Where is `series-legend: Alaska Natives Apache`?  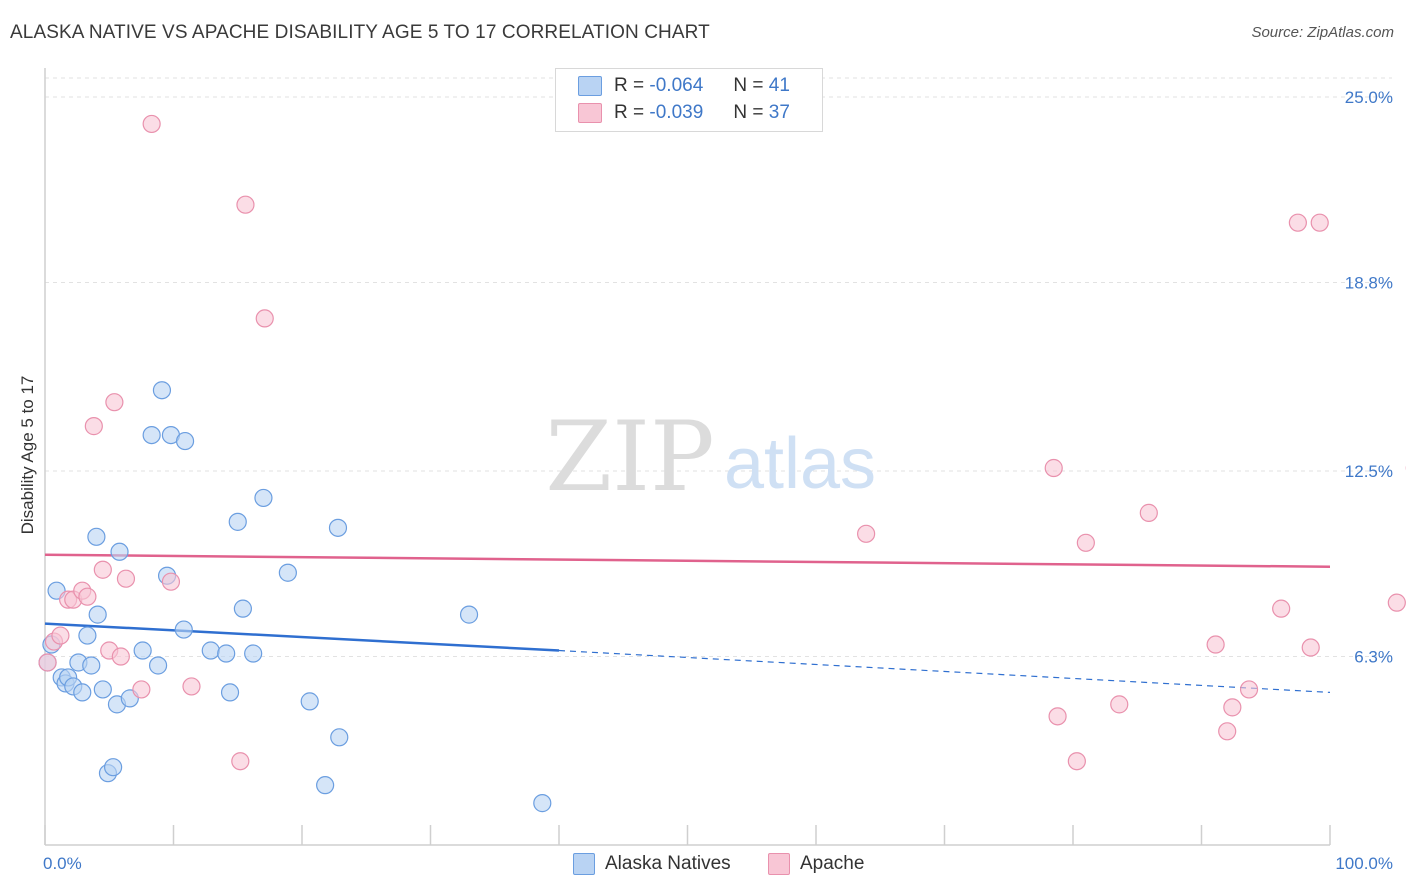 series-legend: Alaska Natives Apache is located at coordinates (703, 865).